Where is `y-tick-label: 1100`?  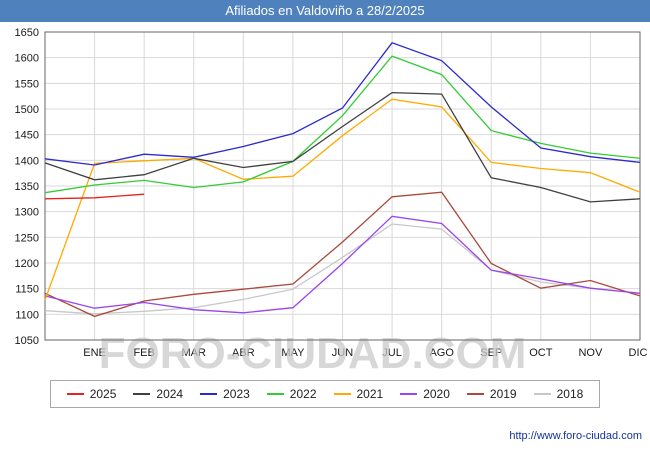 y-tick-label: 1100 is located at coordinates (27, 315).